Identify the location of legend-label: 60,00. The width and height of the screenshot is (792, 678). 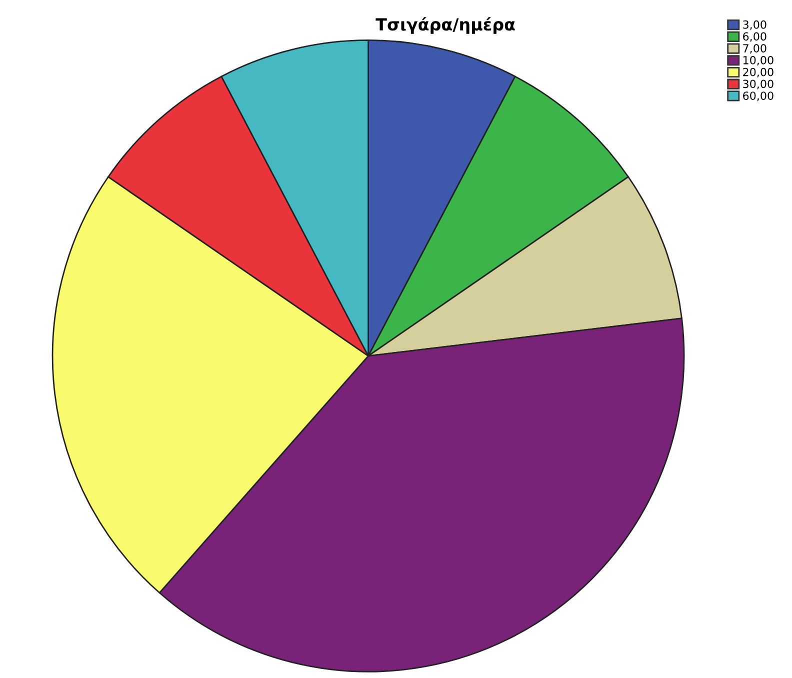
(758, 97).